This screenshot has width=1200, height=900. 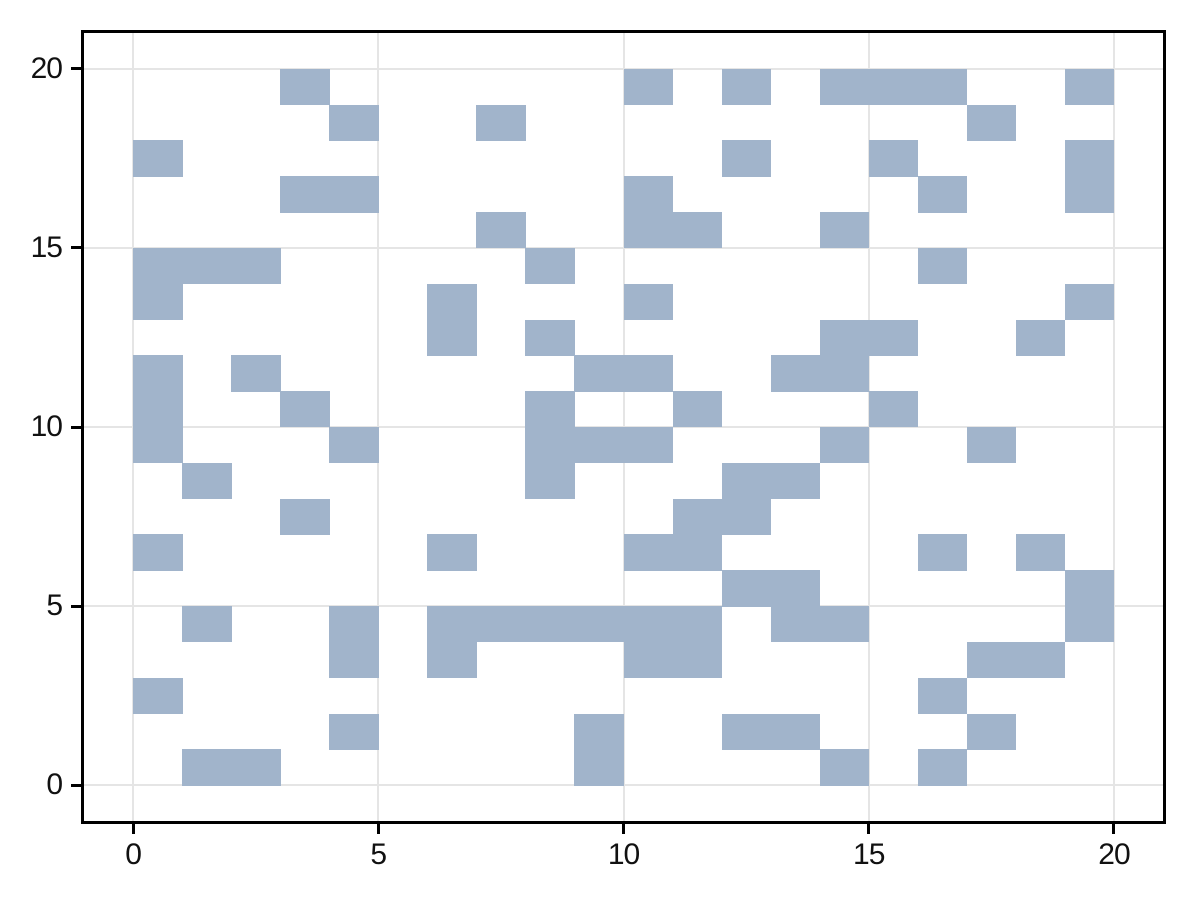 I want to click on x-tick-label: 0, so click(x=133, y=854).